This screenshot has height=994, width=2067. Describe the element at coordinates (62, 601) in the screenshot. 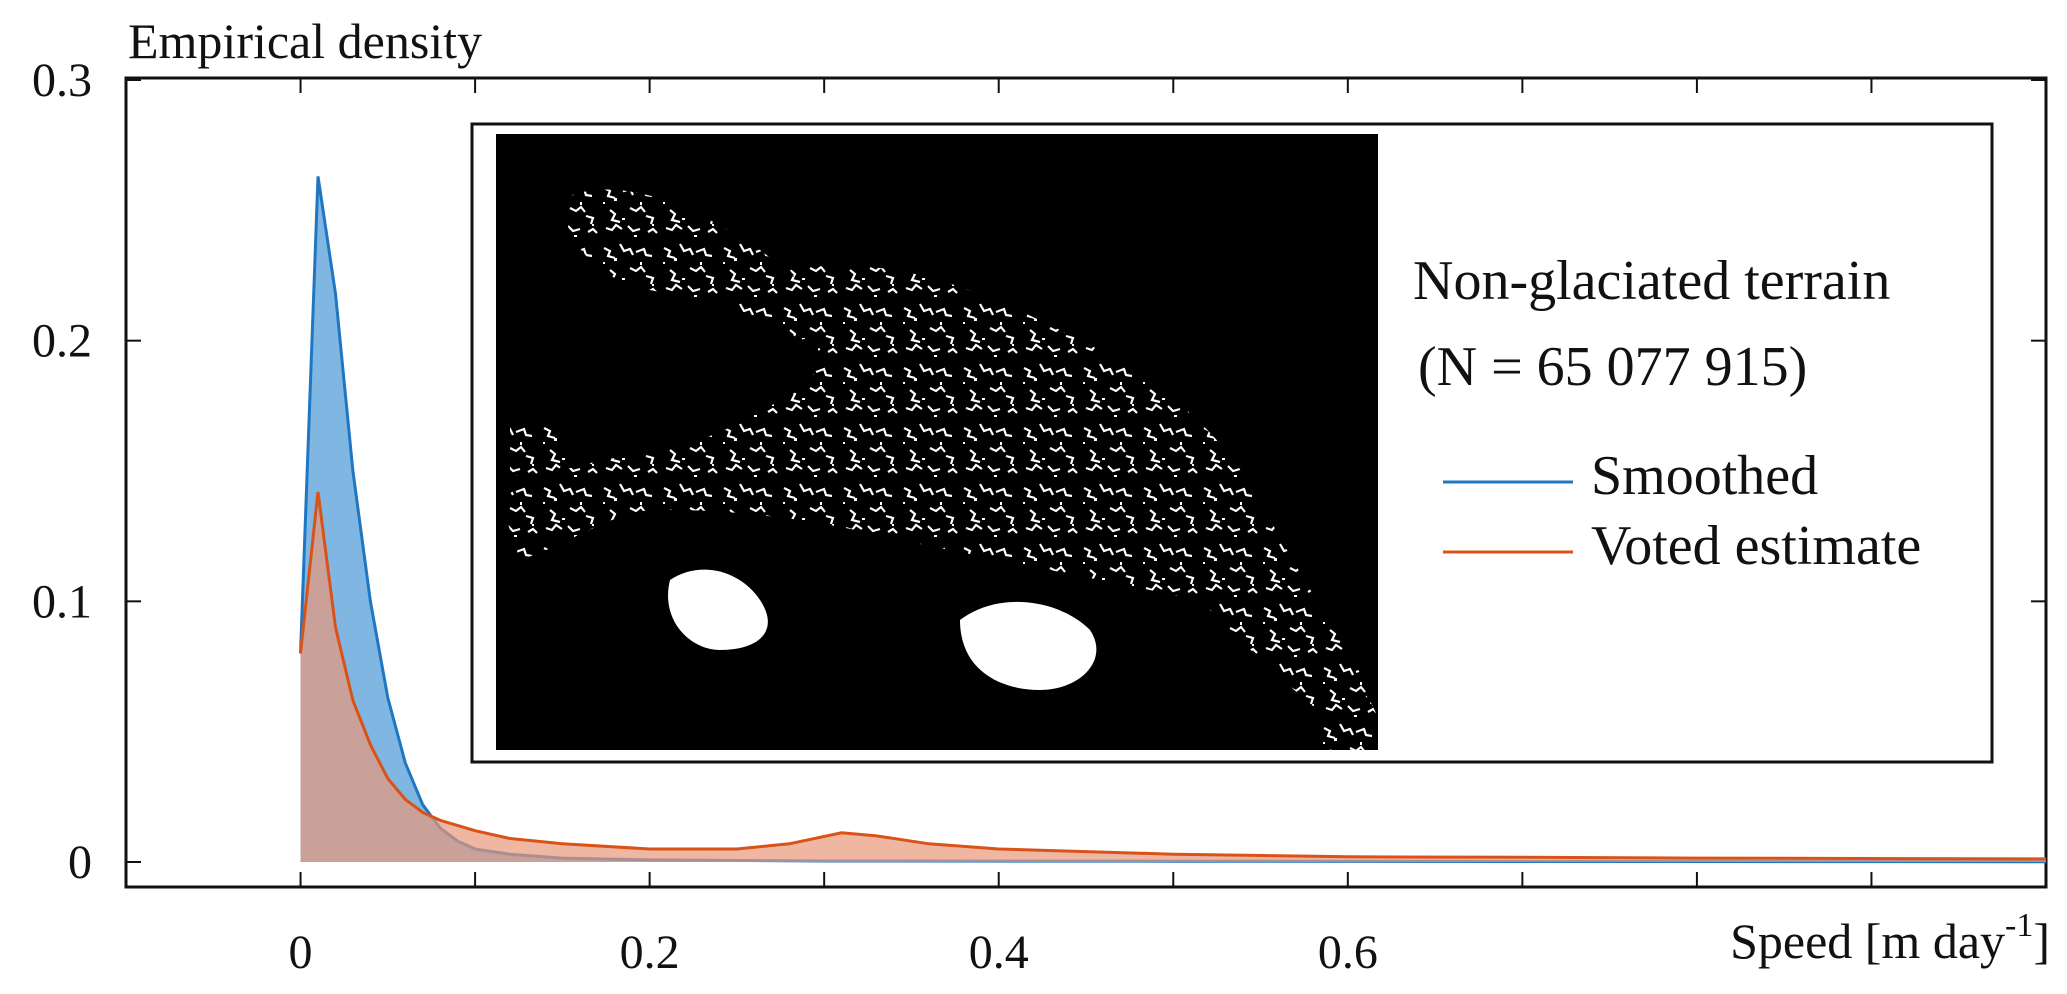

I see `y-tick-label: 0.1` at that location.